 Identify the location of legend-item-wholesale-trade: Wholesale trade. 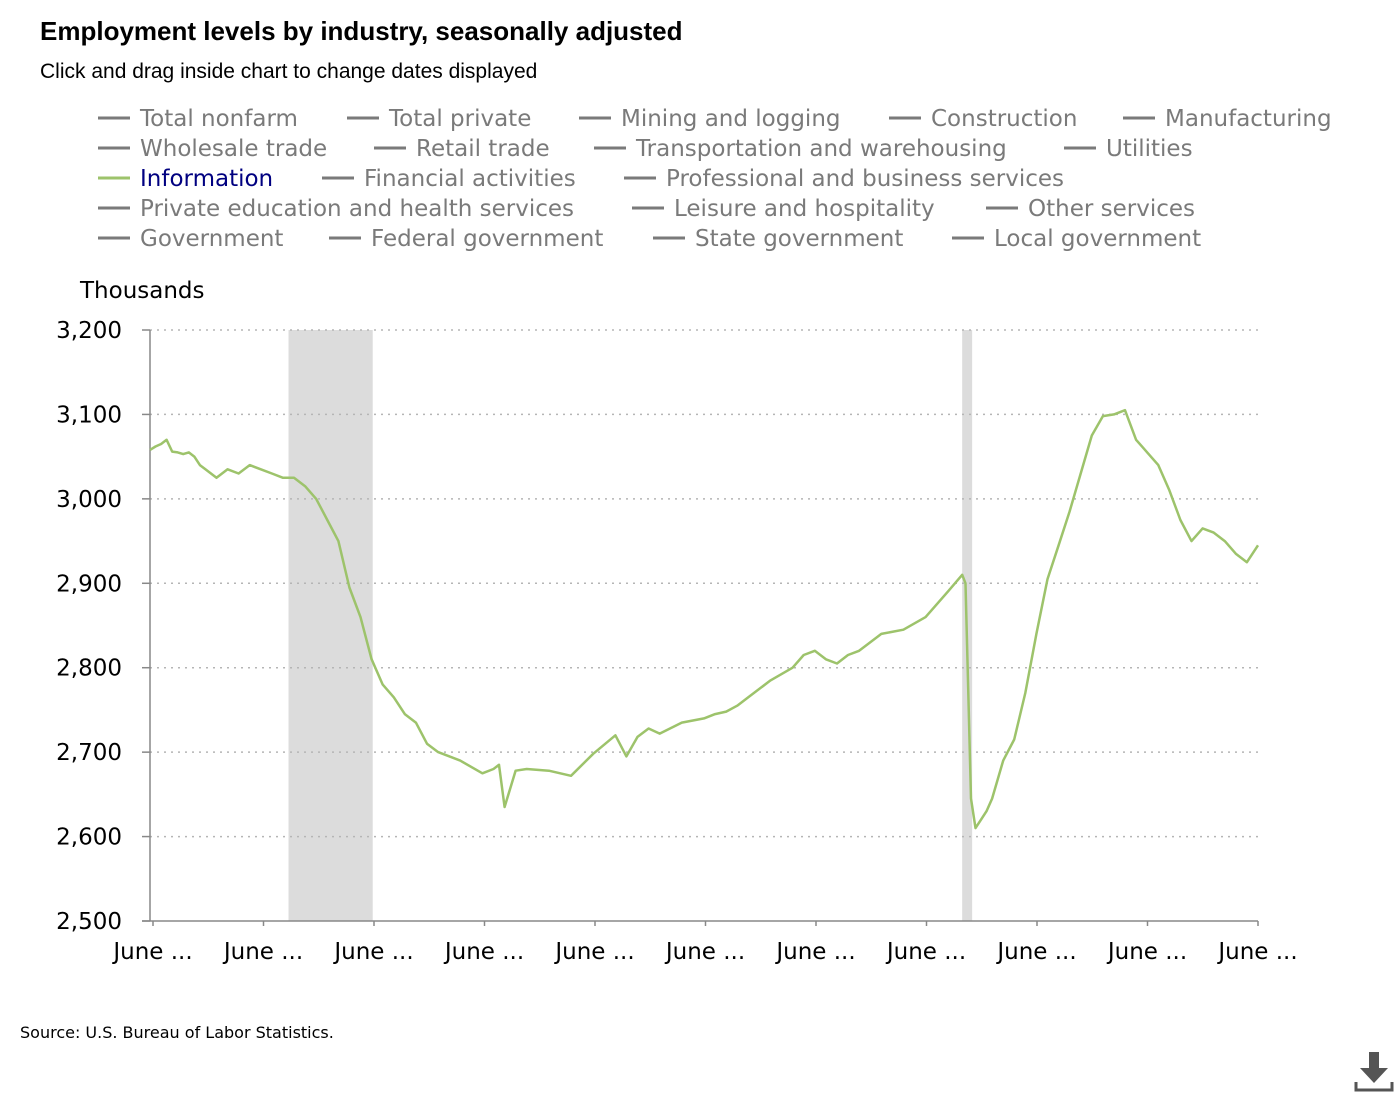
(212, 149).